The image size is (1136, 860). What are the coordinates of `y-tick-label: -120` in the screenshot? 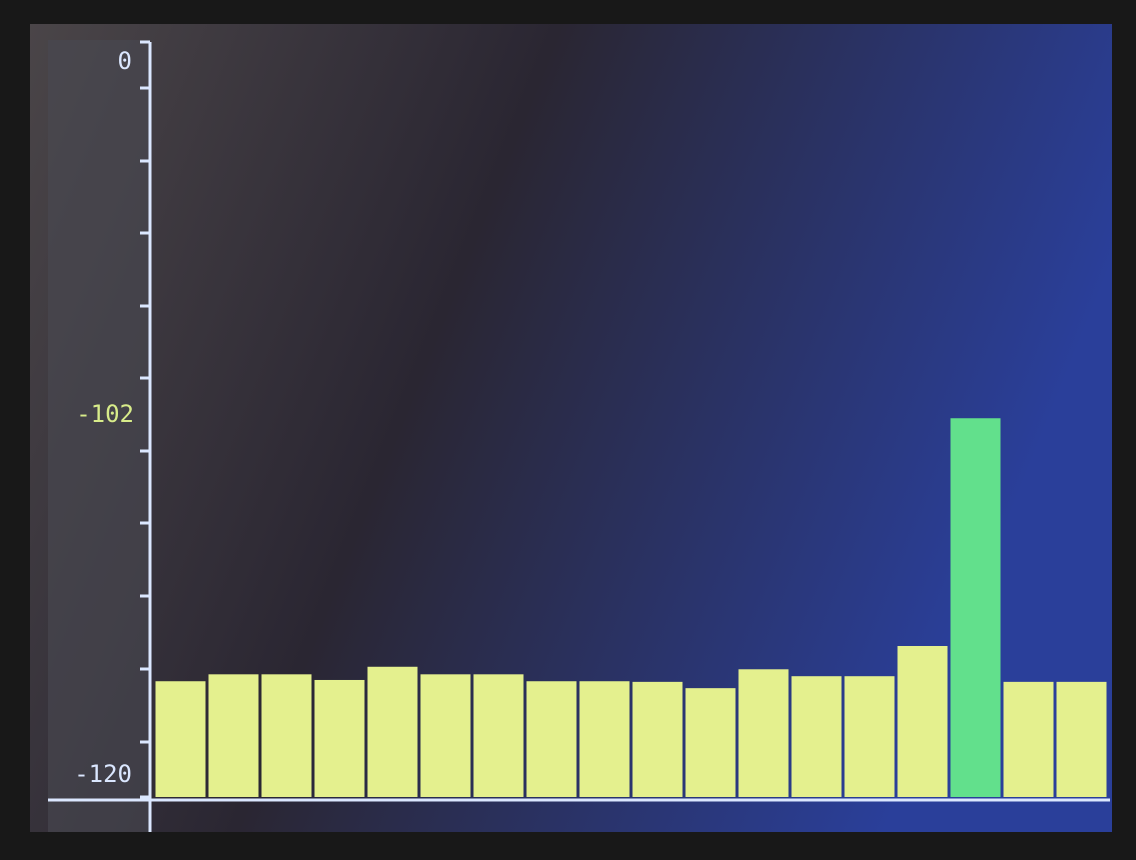 It's located at (103, 774).